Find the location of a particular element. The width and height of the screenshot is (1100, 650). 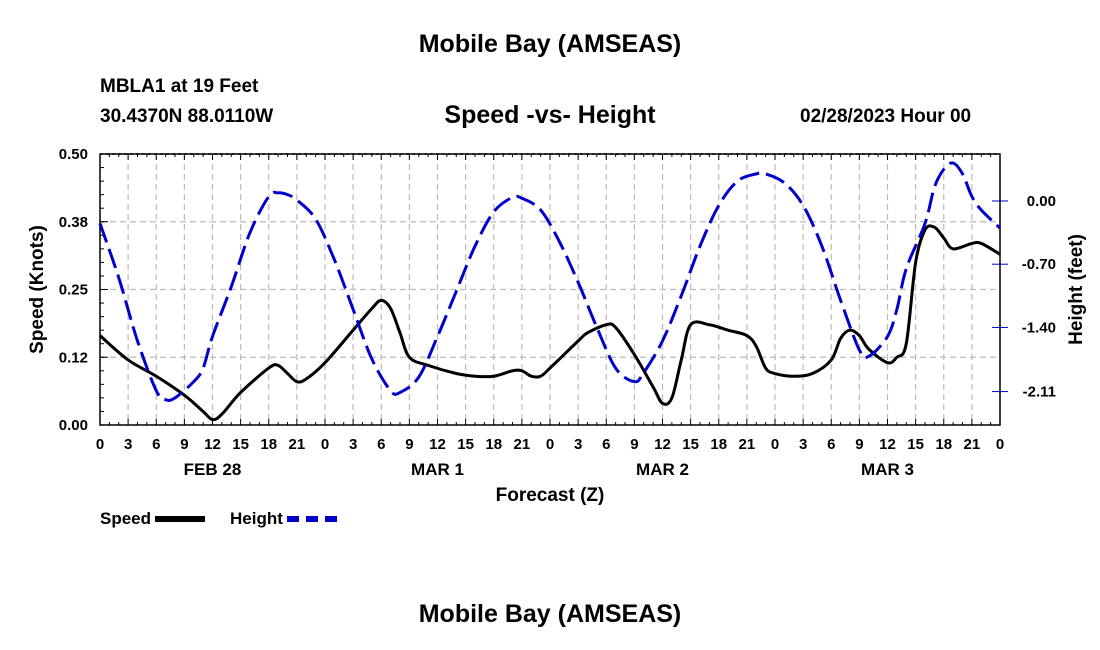

station-label: MBLA1 at 19 Feet is located at coordinates (179, 86).